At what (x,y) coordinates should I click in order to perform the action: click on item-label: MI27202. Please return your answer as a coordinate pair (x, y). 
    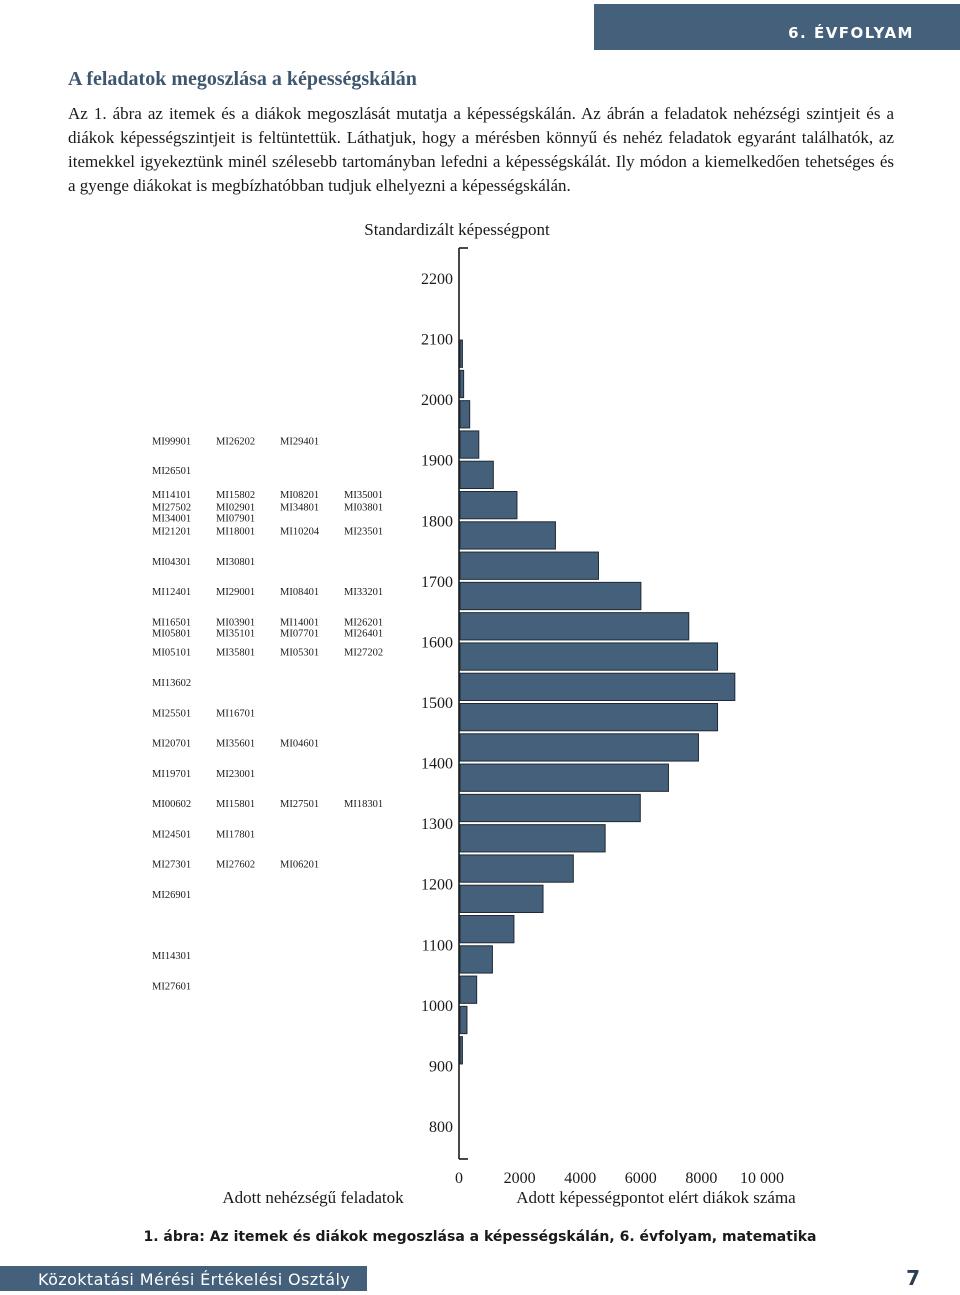
    Looking at the image, I should click on (363, 653).